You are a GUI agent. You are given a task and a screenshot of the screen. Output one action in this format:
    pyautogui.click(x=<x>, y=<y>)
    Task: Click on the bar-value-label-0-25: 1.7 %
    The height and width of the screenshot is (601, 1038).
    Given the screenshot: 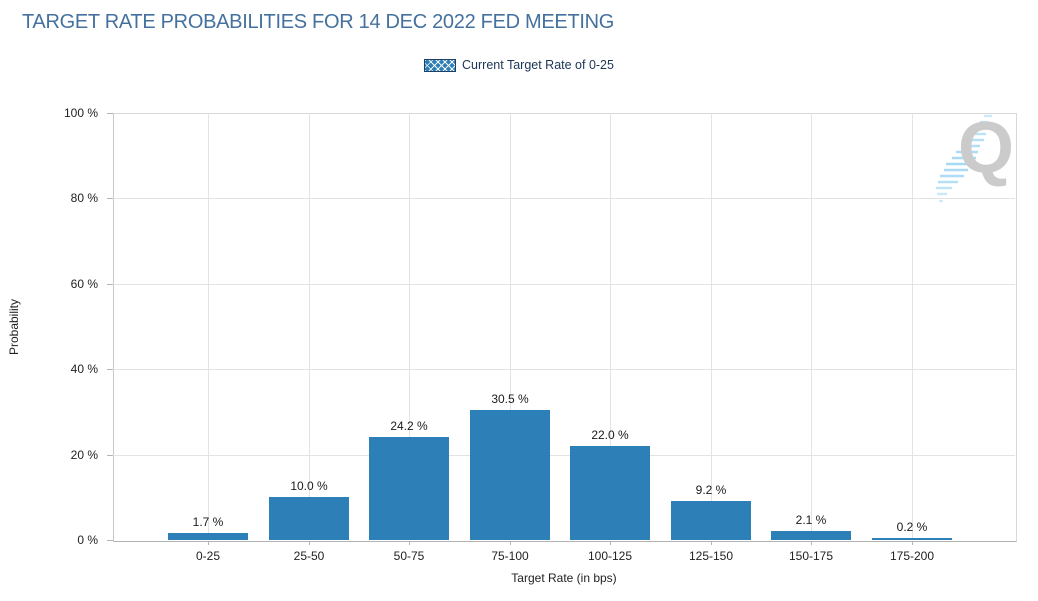 What is the action you would take?
    pyautogui.click(x=208, y=522)
    